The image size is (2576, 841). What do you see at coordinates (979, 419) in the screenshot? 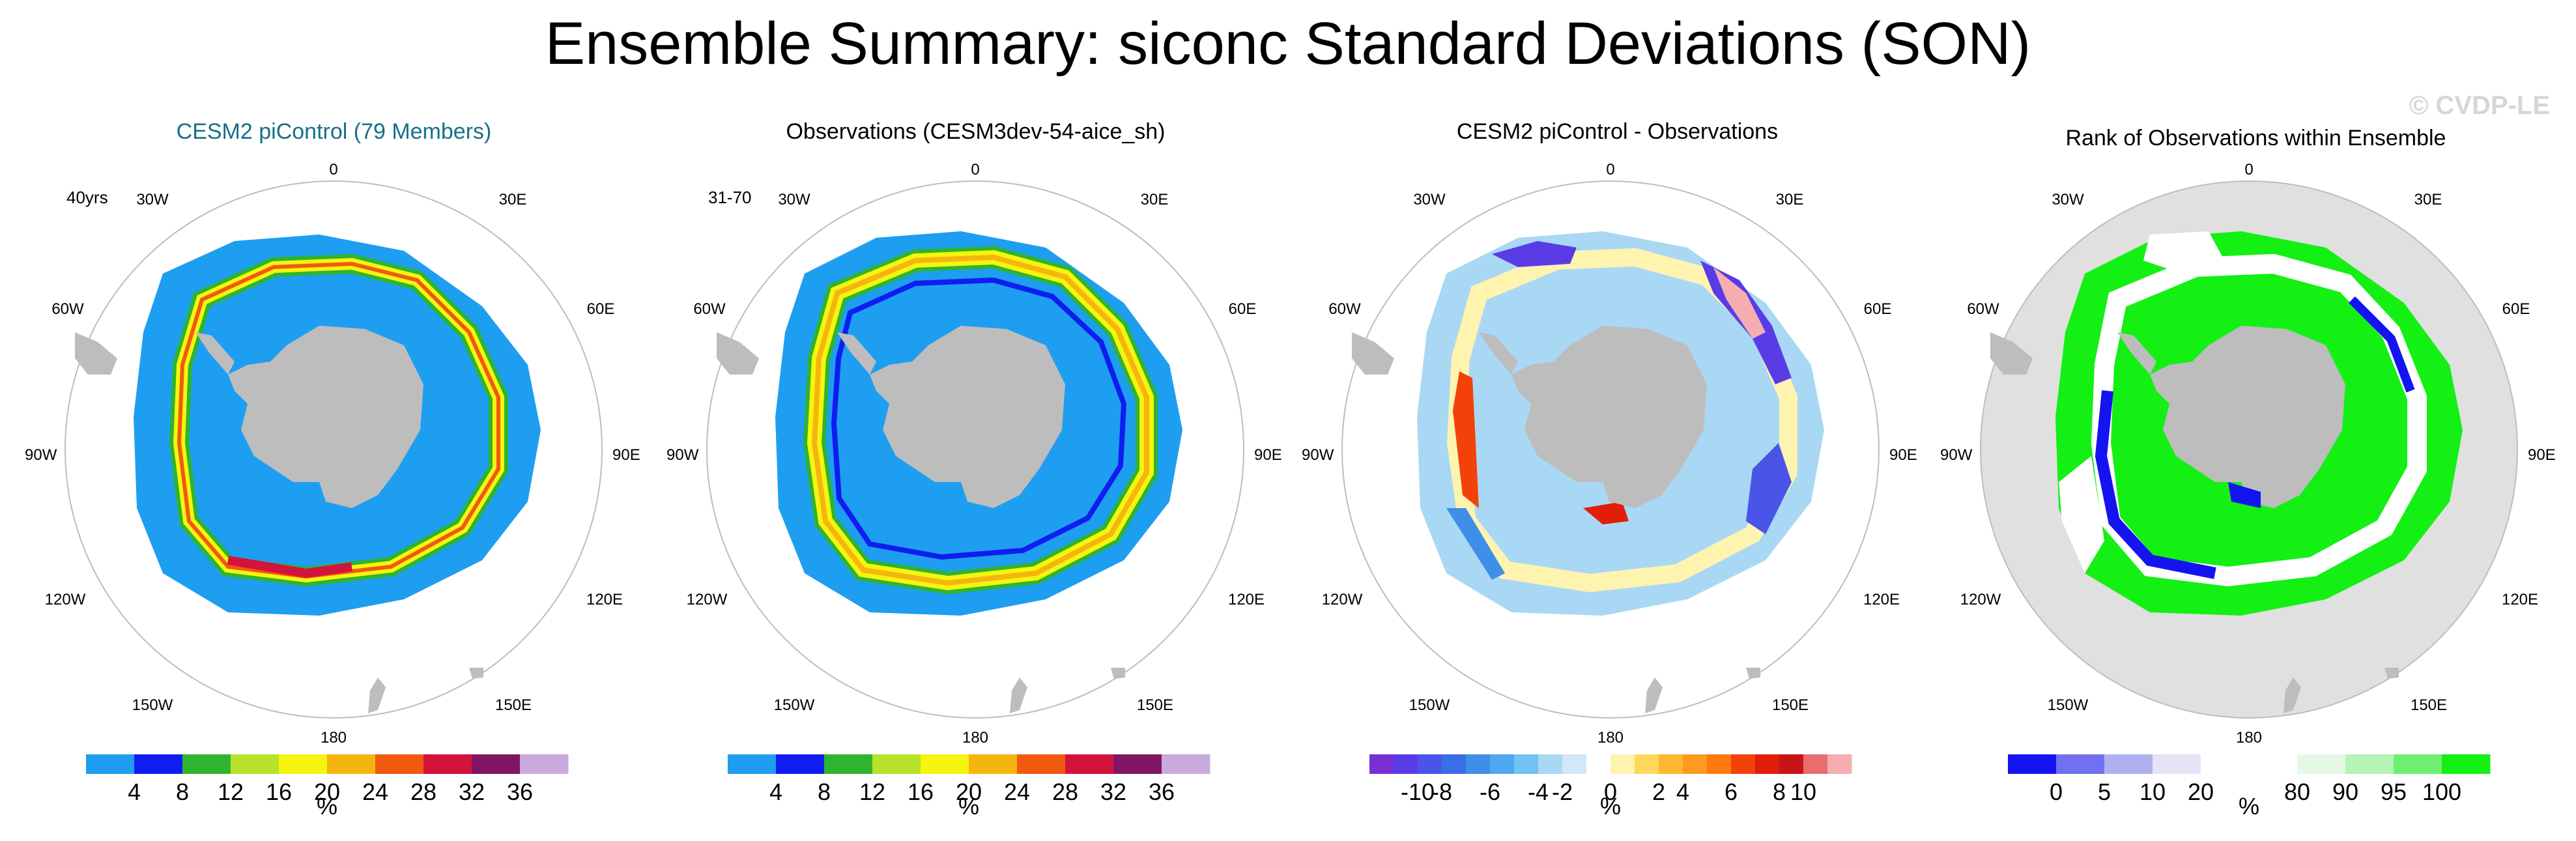
I see `inner-ring-darkblue` at bounding box center [979, 419].